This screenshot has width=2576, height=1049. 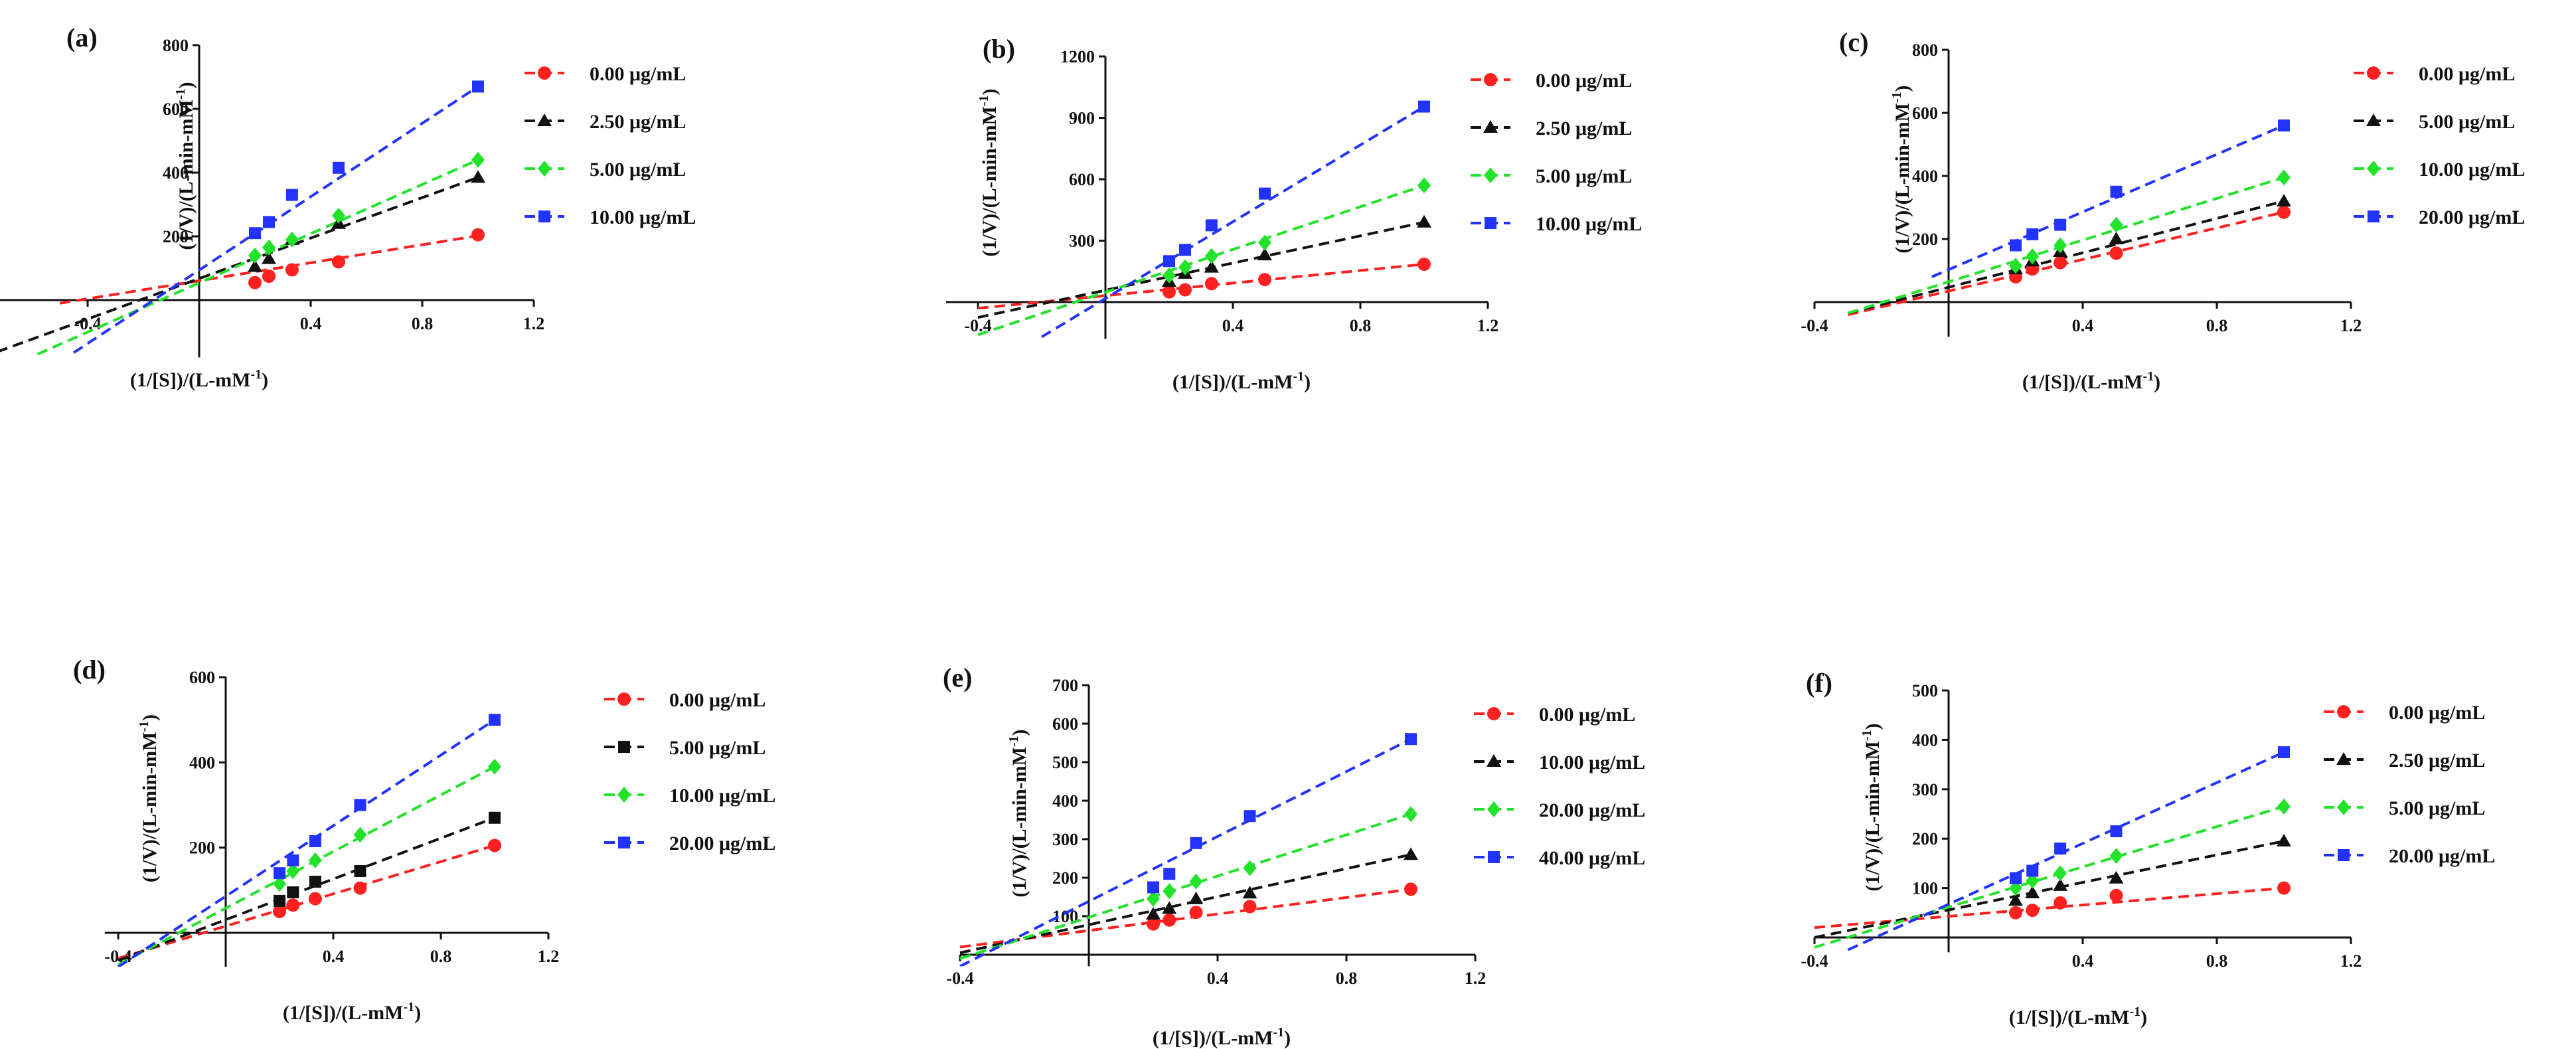 What do you see at coordinates (999, 49) in the screenshot?
I see `panel-label: (b)` at bounding box center [999, 49].